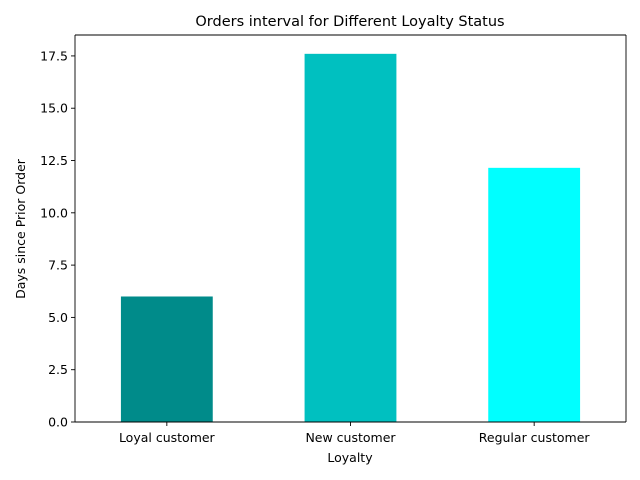 The height and width of the screenshot is (480, 640). What do you see at coordinates (58, 422) in the screenshot?
I see `y-tick-label: 0.0` at bounding box center [58, 422].